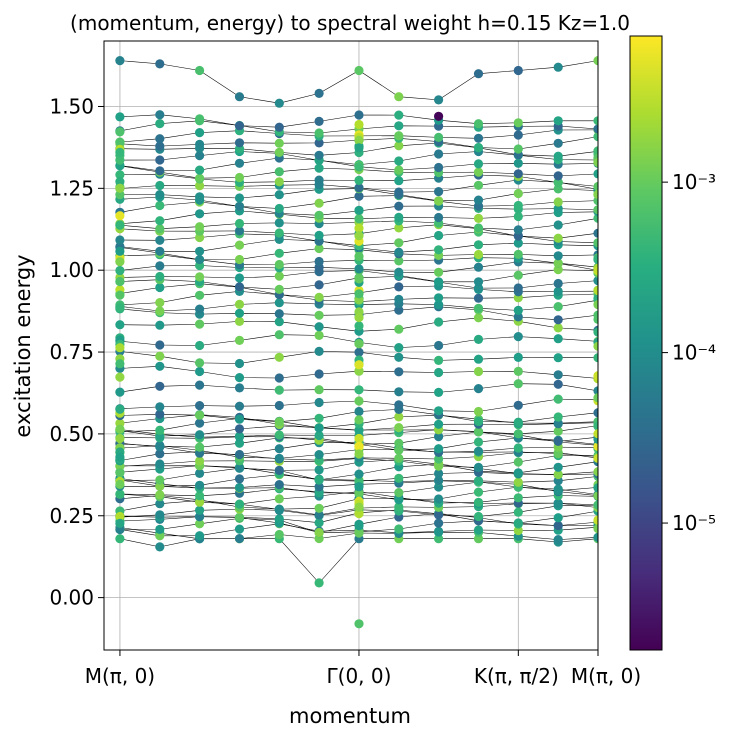  I want to click on y-tick-label: 0.75, so click(71, 352).